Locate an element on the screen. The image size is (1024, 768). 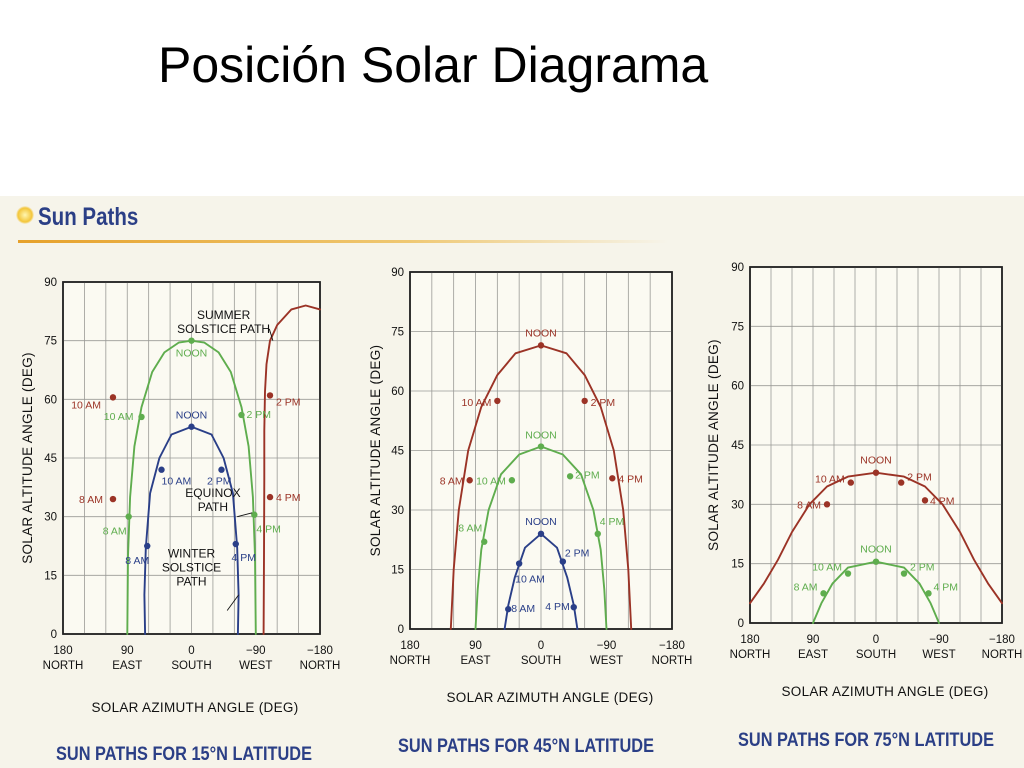
slide-title: Posición Solar Diagrama is located at coordinates (433, 65).